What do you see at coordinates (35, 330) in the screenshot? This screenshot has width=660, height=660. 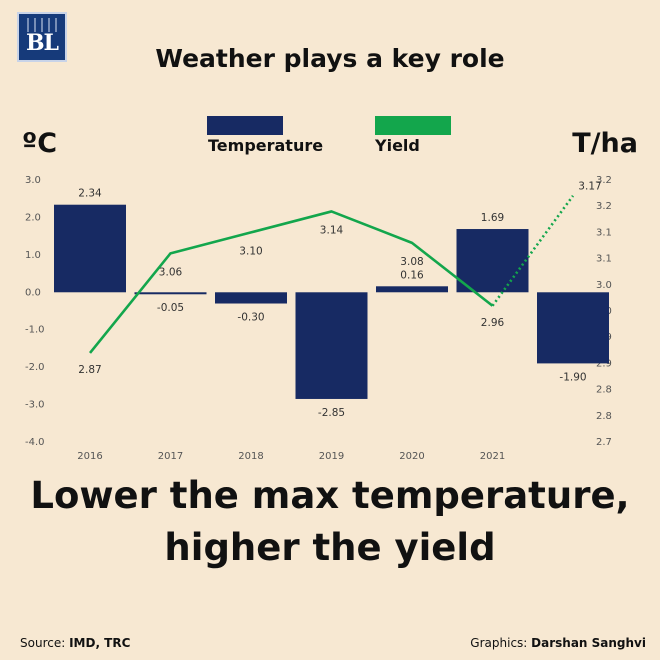 I see `left-axis-tick: -1.0` at bounding box center [35, 330].